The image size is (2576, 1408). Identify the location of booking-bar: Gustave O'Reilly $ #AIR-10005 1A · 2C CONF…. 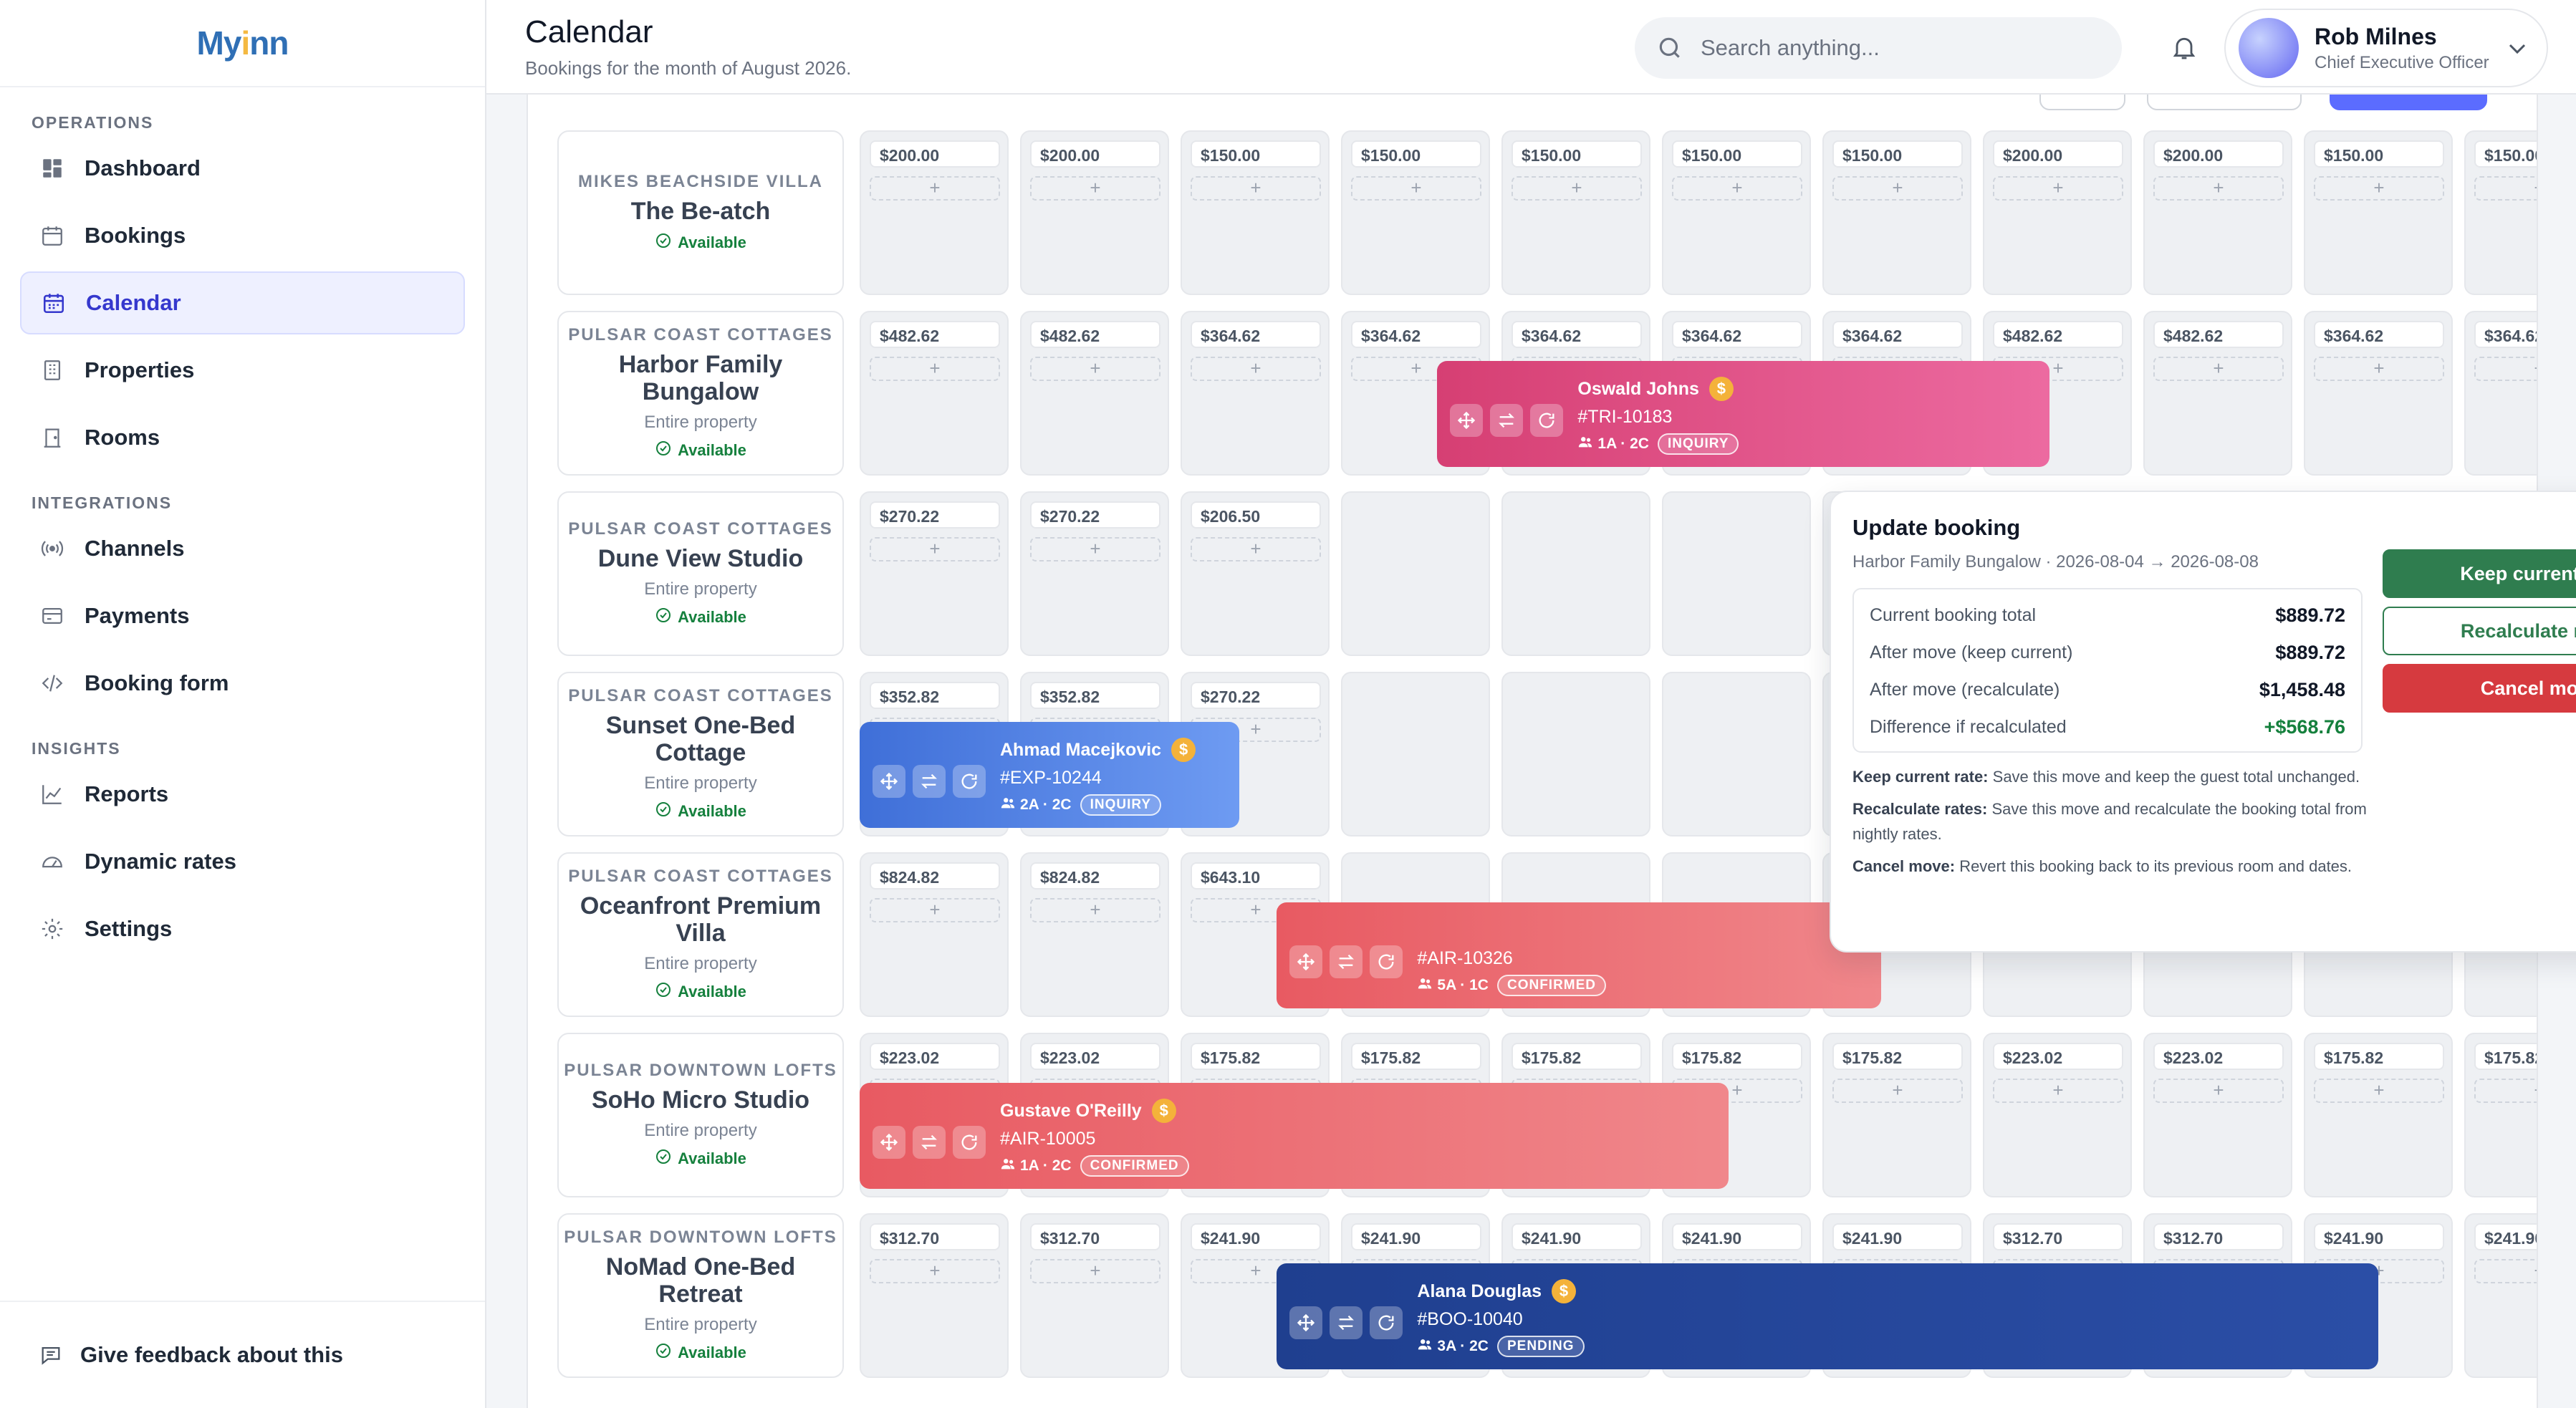
(1294, 1136).